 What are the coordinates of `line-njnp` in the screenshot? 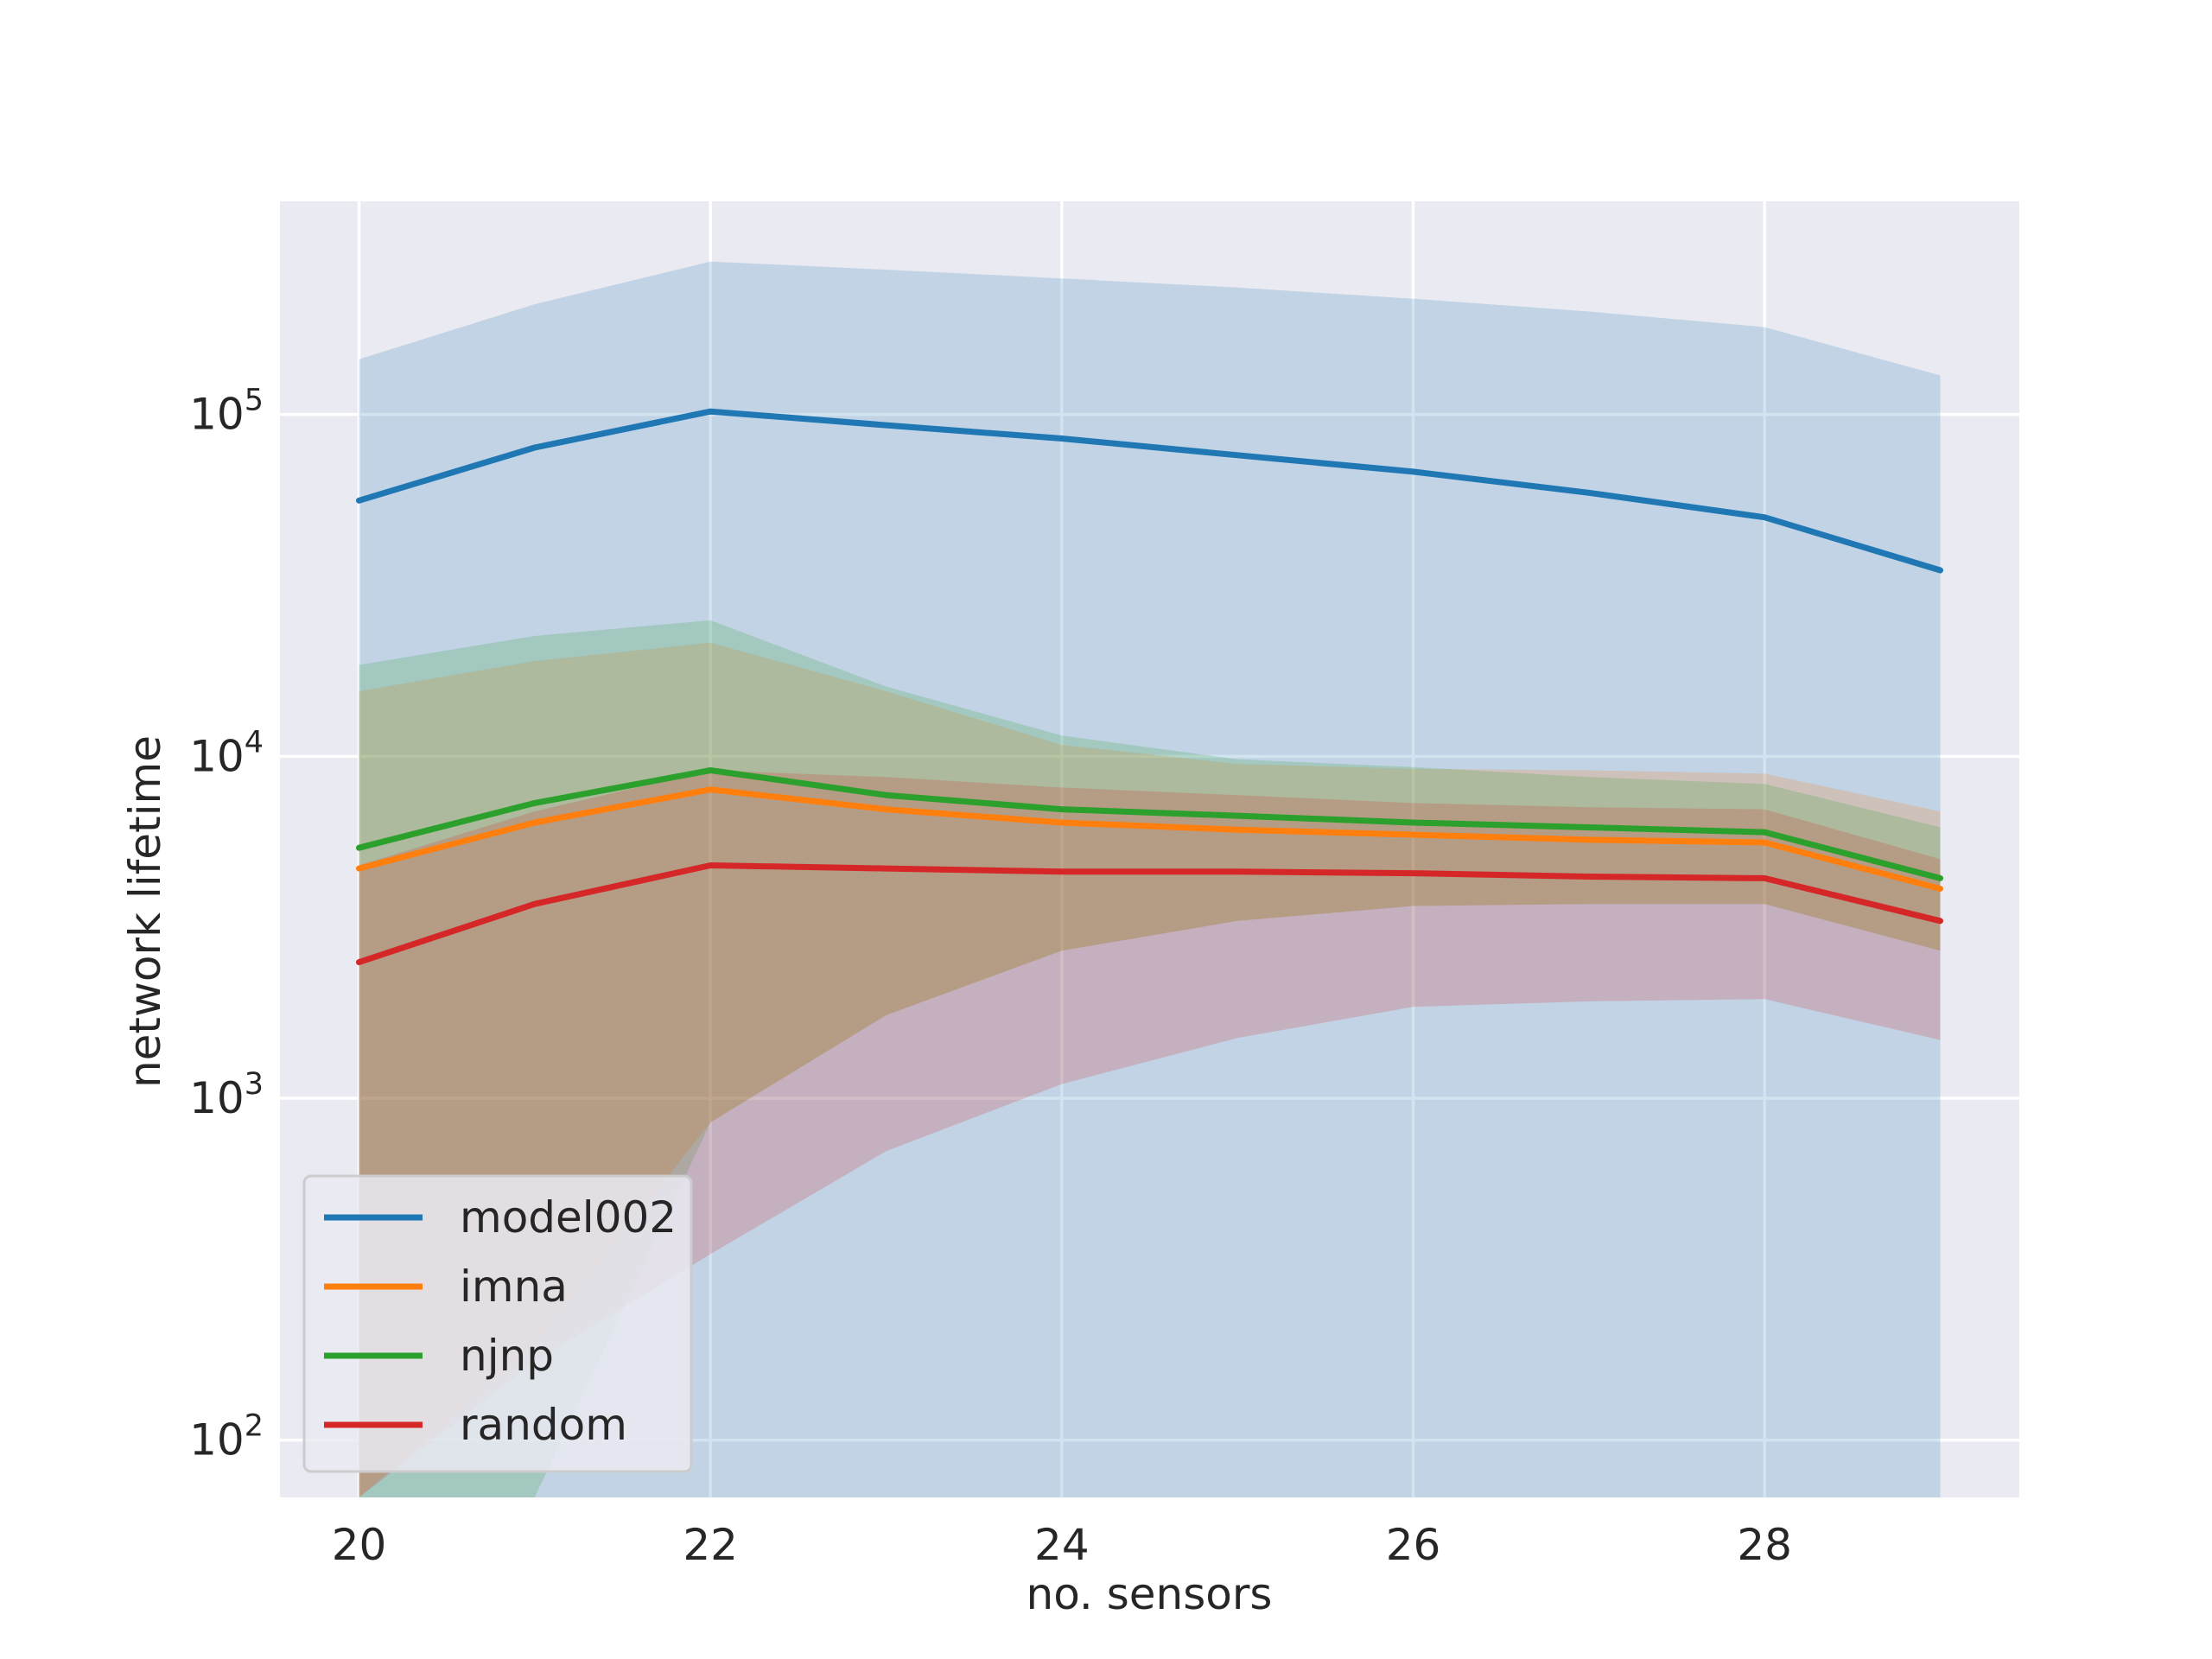 It's located at (1149, 824).